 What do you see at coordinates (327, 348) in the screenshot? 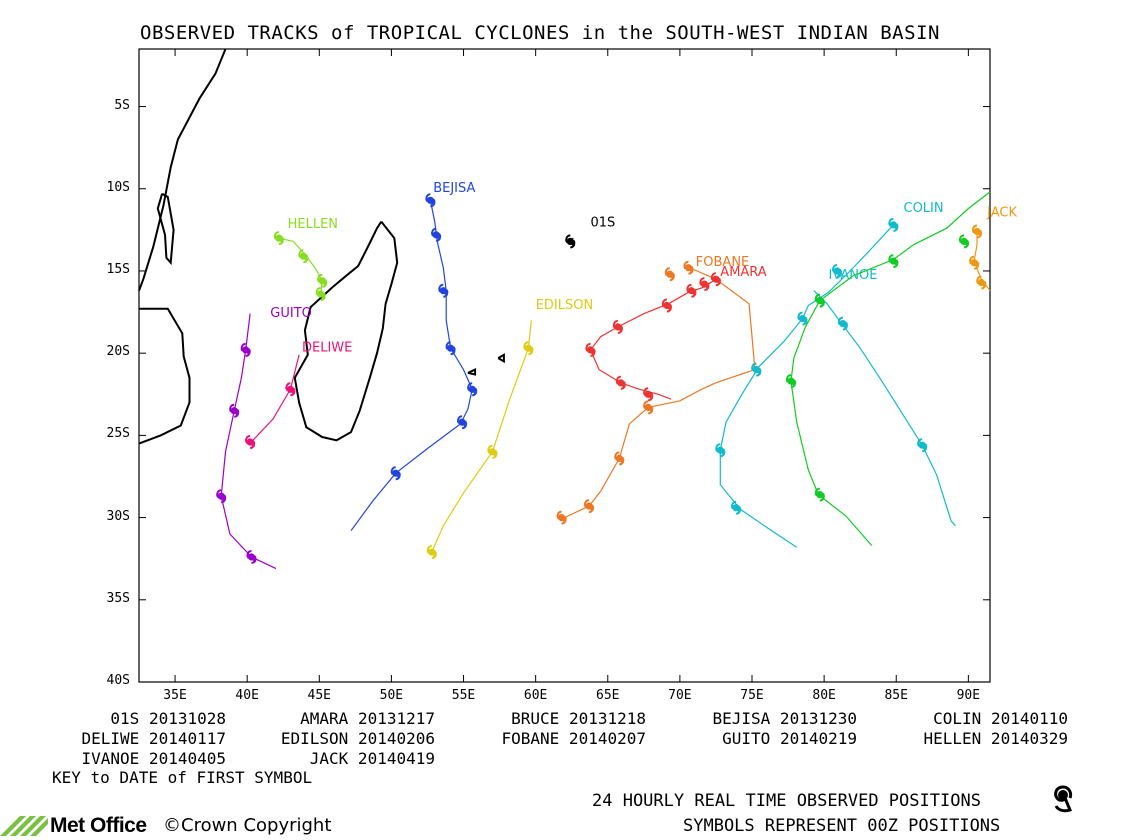
I see `storm-label: DELIWE` at bounding box center [327, 348].